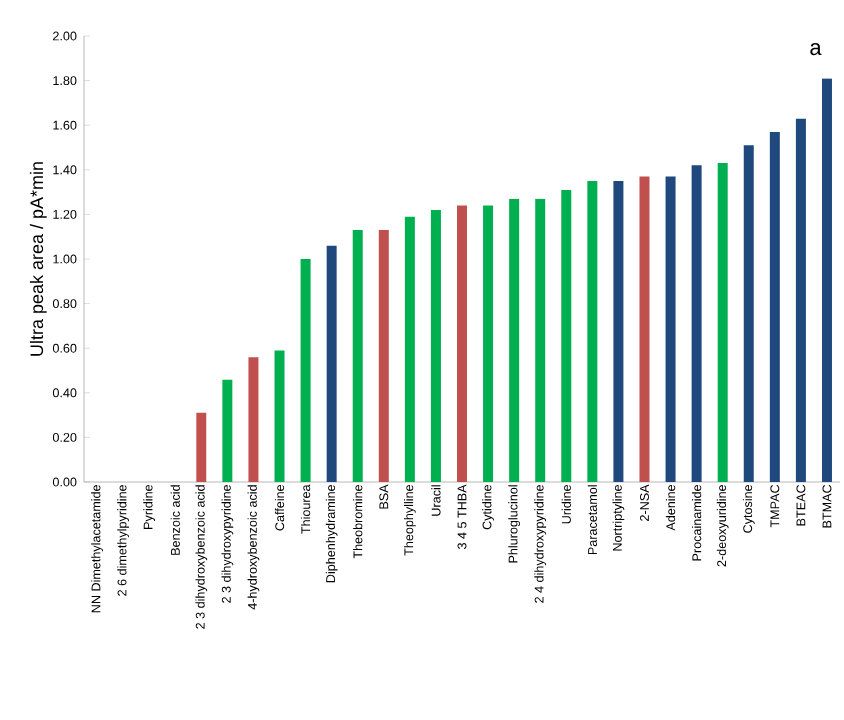 This screenshot has height=720, width=844. What do you see at coordinates (38, 259) in the screenshot?
I see `y-axis-title: Ultra peak area / pA*min` at bounding box center [38, 259].